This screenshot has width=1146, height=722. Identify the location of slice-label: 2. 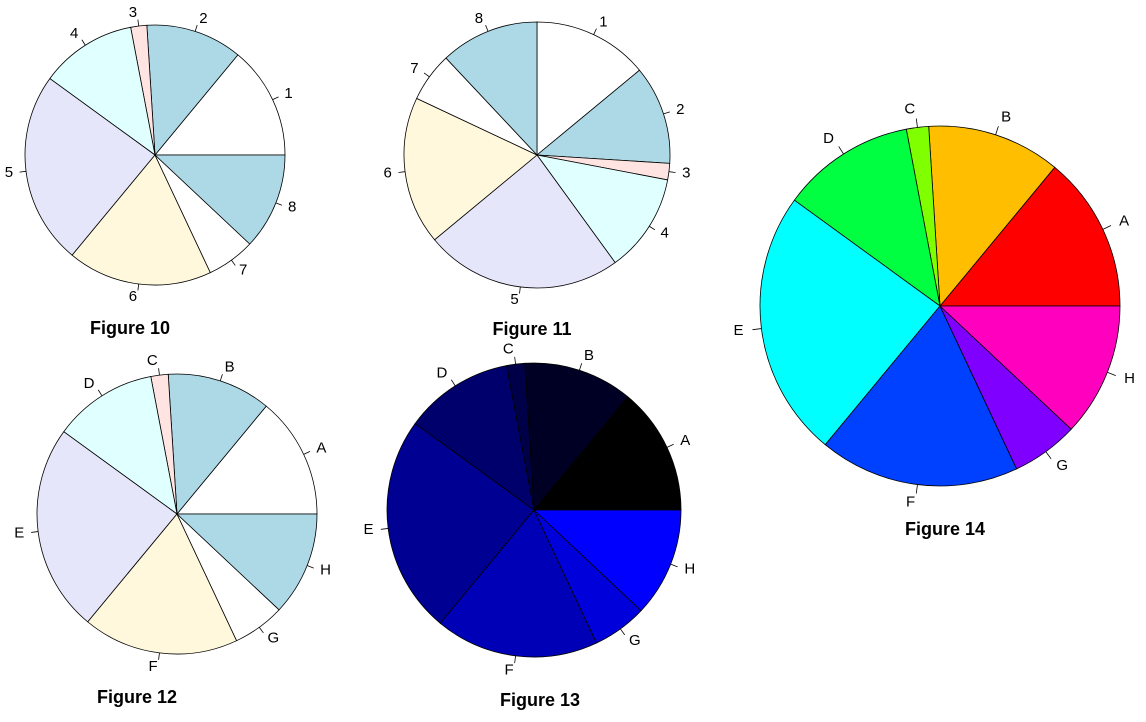
(203, 18).